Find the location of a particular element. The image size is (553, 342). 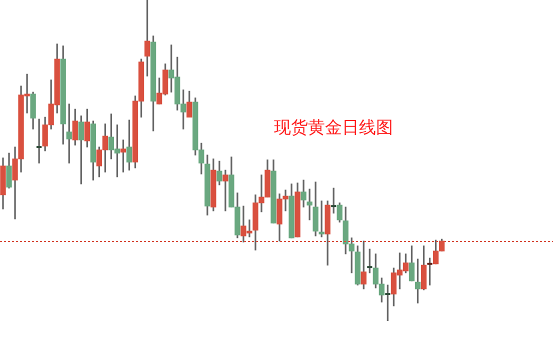

text: 现货黄金日线图 is located at coordinates (333, 128).